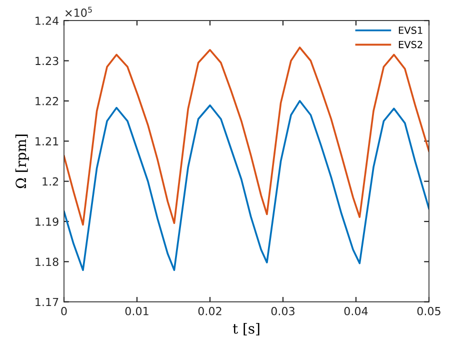 The width and height of the screenshot is (474, 343). Describe the element at coordinates (47, 20) in the screenshot. I see `y-tick-label: 1.24` at that location.